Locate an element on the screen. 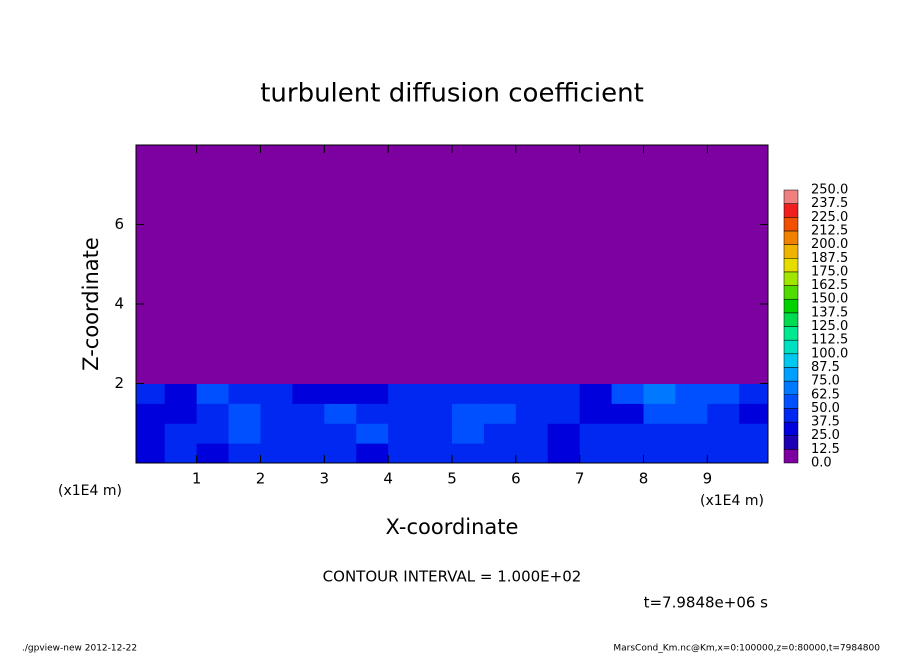 Image resolution: width=904 pixels, height=654 pixels. x-tick-label: 1 is located at coordinates (197, 479).